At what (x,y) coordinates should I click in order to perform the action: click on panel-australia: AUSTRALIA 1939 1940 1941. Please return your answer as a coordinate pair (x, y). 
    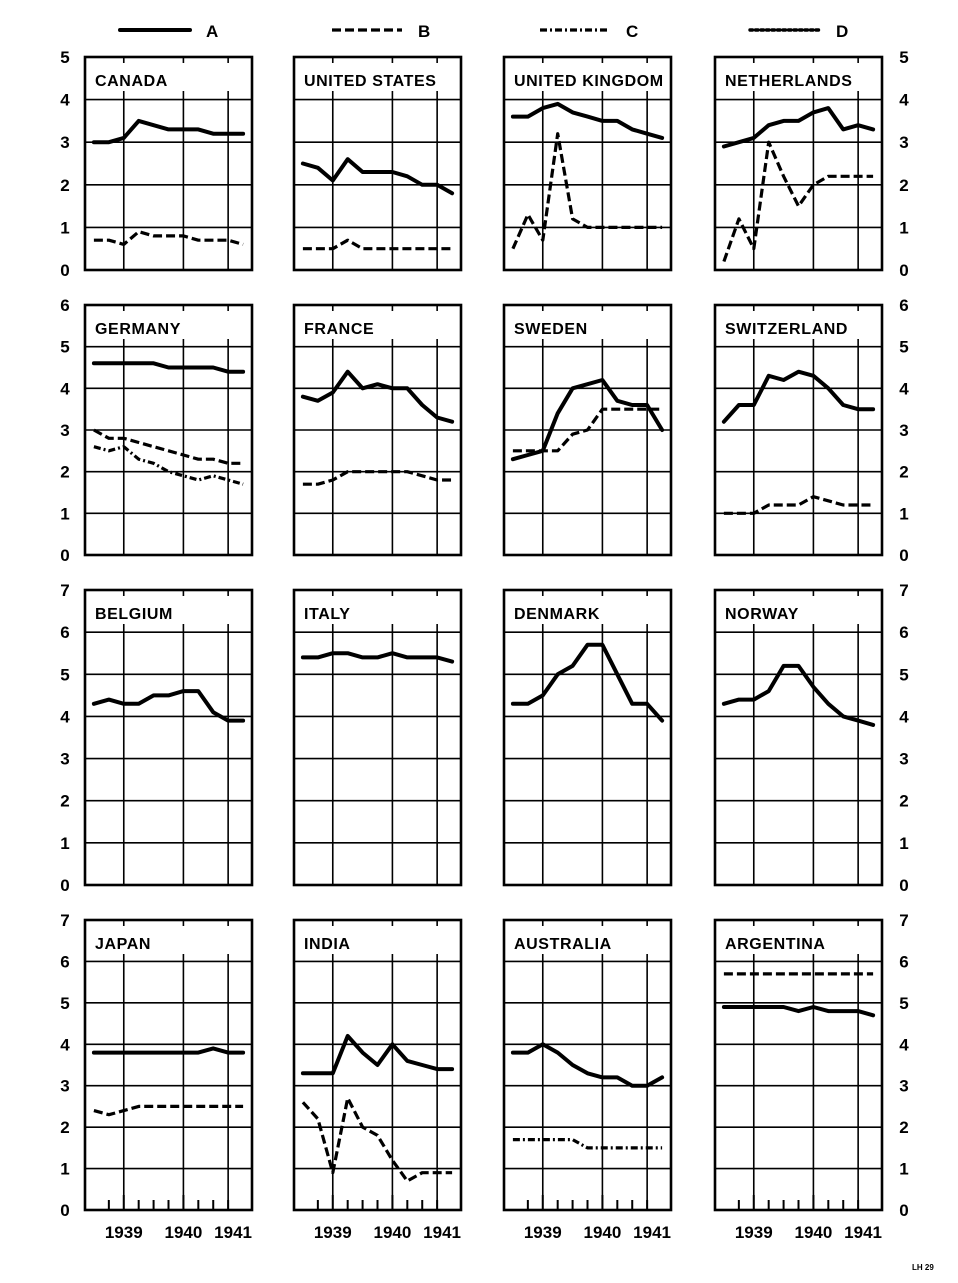
    Looking at the image, I should click on (587, 1080).